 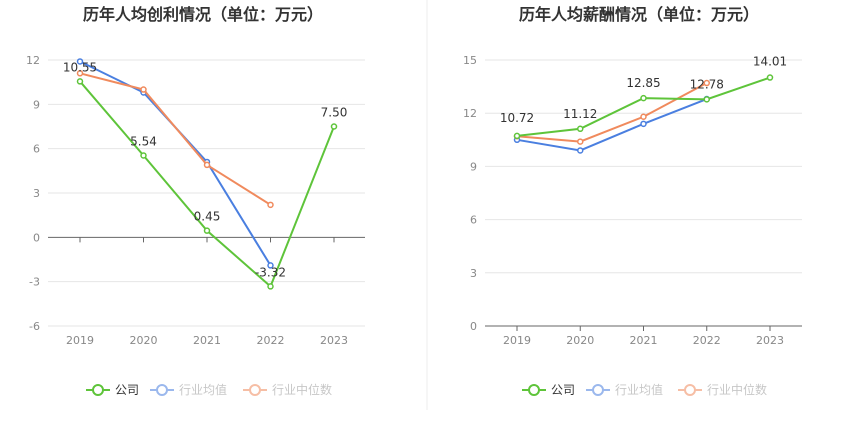 I want to click on profit-y-tick-label: 0, so click(x=36, y=237).